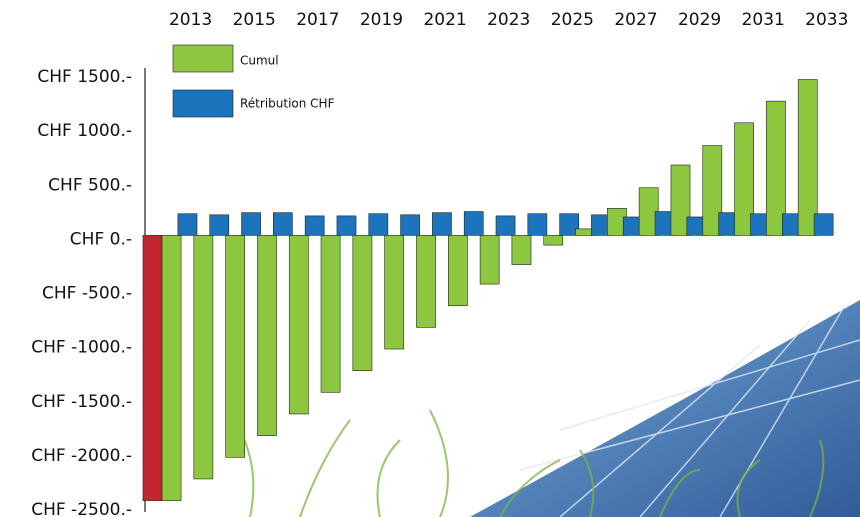 This screenshot has height=517, width=860. Describe the element at coordinates (81, 402) in the screenshot. I see `y-tick-label: CHF -1500.-` at that location.